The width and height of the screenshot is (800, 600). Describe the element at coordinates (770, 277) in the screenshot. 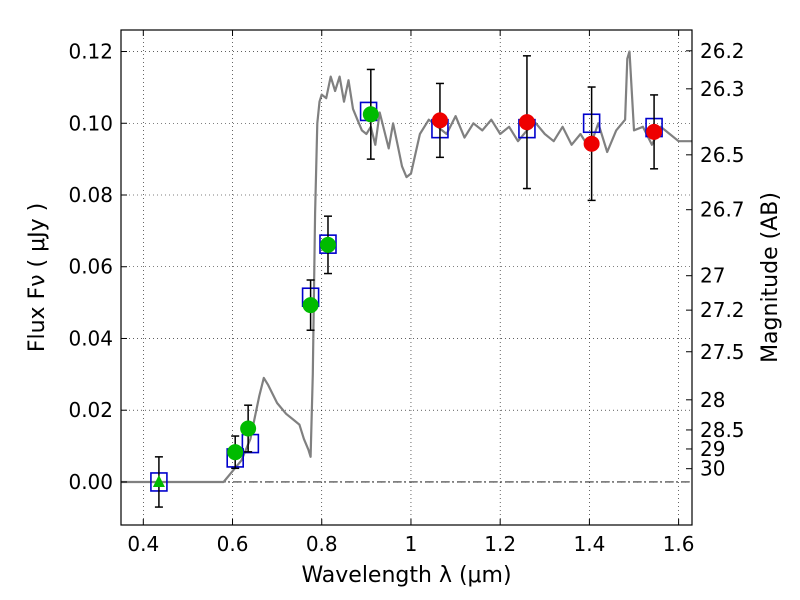

I see `y2-axis-label: Magnitude (AB)` at that location.